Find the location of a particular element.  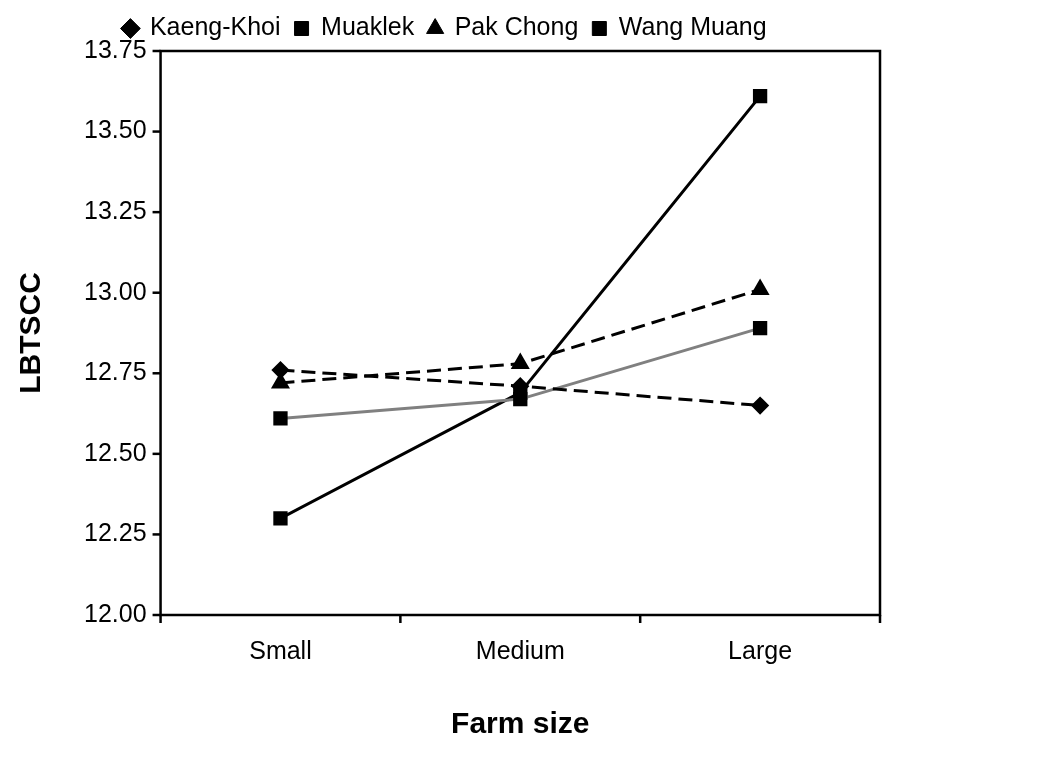

legend-label: Kaeng-Khoi is located at coordinates (215, 26).